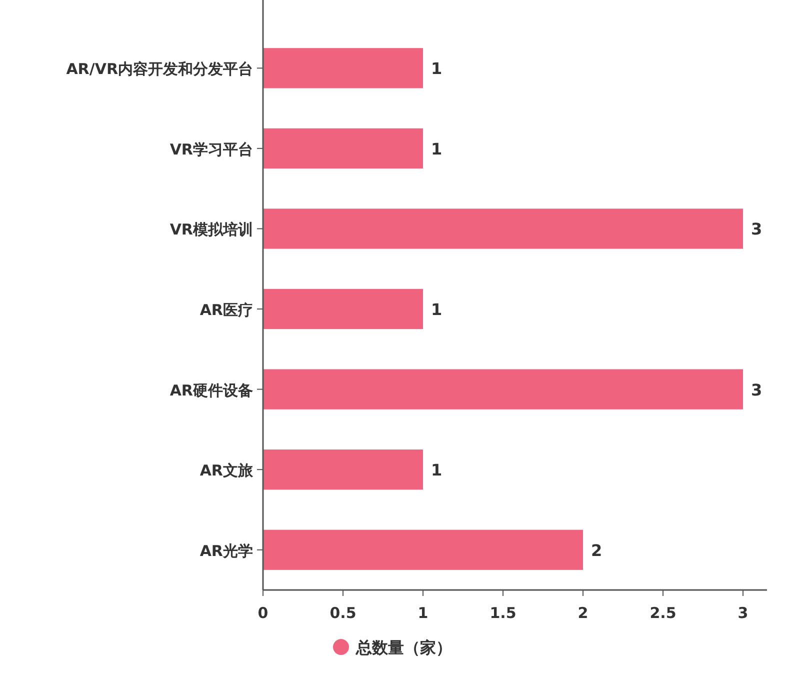 The width and height of the screenshot is (800, 680). Describe the element at coordinates (263, 613) in the screenshot. I see `x-tick-label: 0` at that location.